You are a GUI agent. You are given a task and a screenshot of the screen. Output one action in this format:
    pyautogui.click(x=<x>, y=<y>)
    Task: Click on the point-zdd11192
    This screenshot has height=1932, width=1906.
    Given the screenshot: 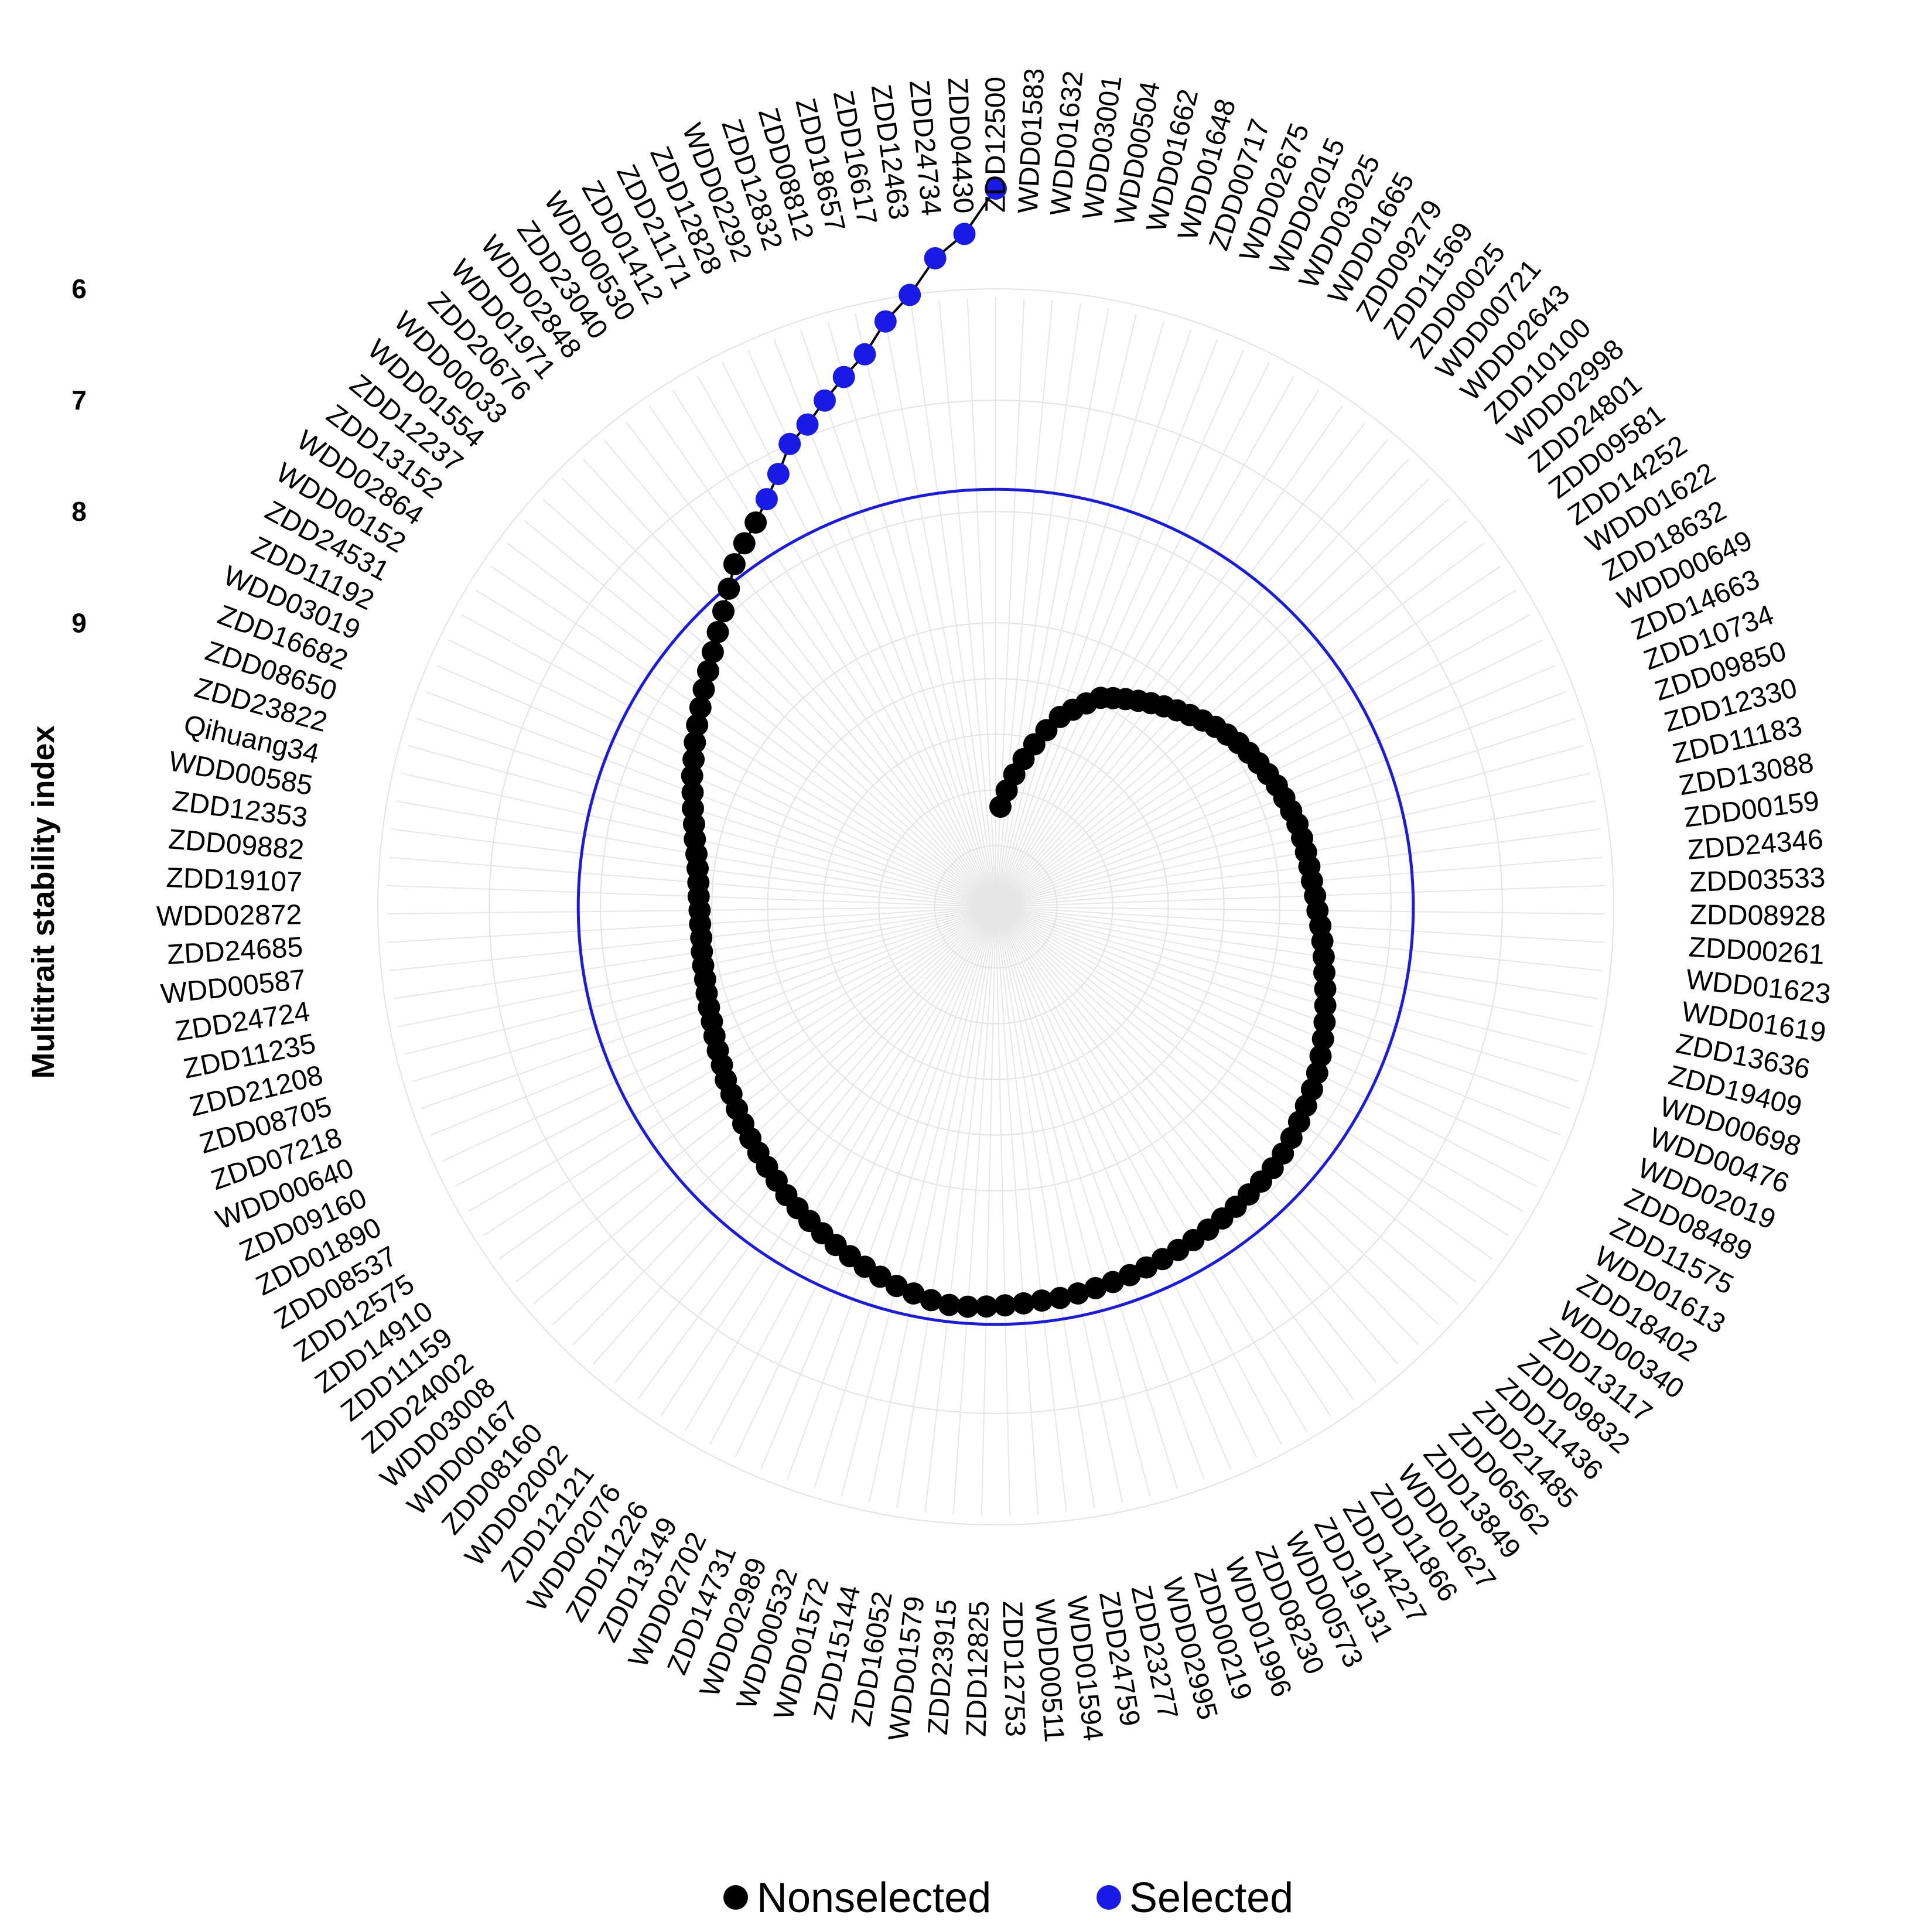 What is the action you would take?
    pyautogui.click(x=693, y=760)
    